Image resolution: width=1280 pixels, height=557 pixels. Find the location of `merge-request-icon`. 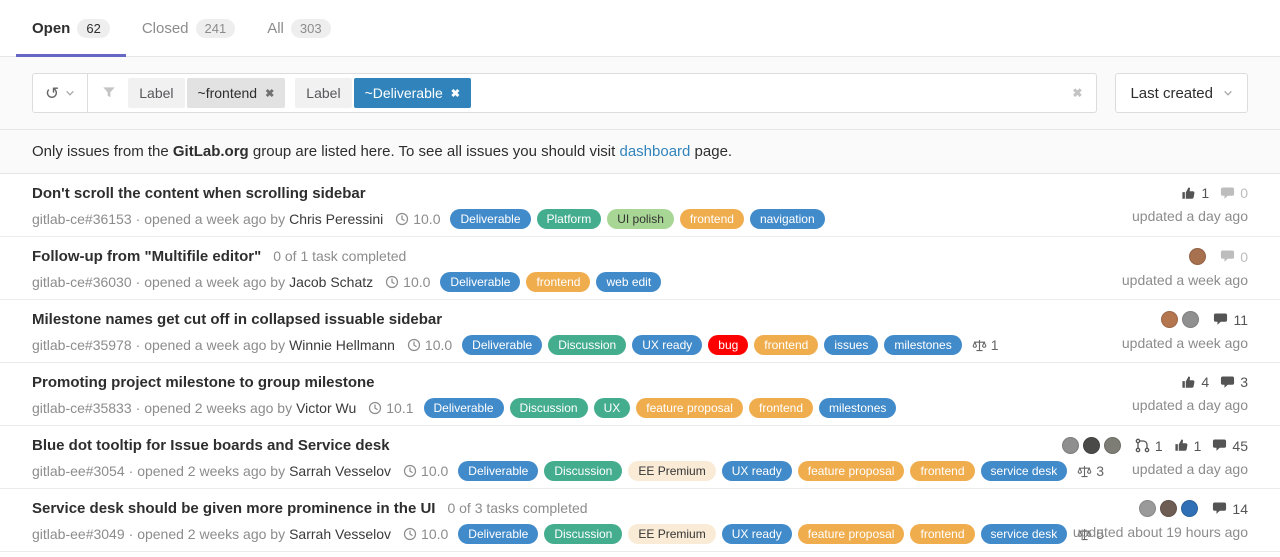

merge-request-icon is located at coordinates (1142, 445).